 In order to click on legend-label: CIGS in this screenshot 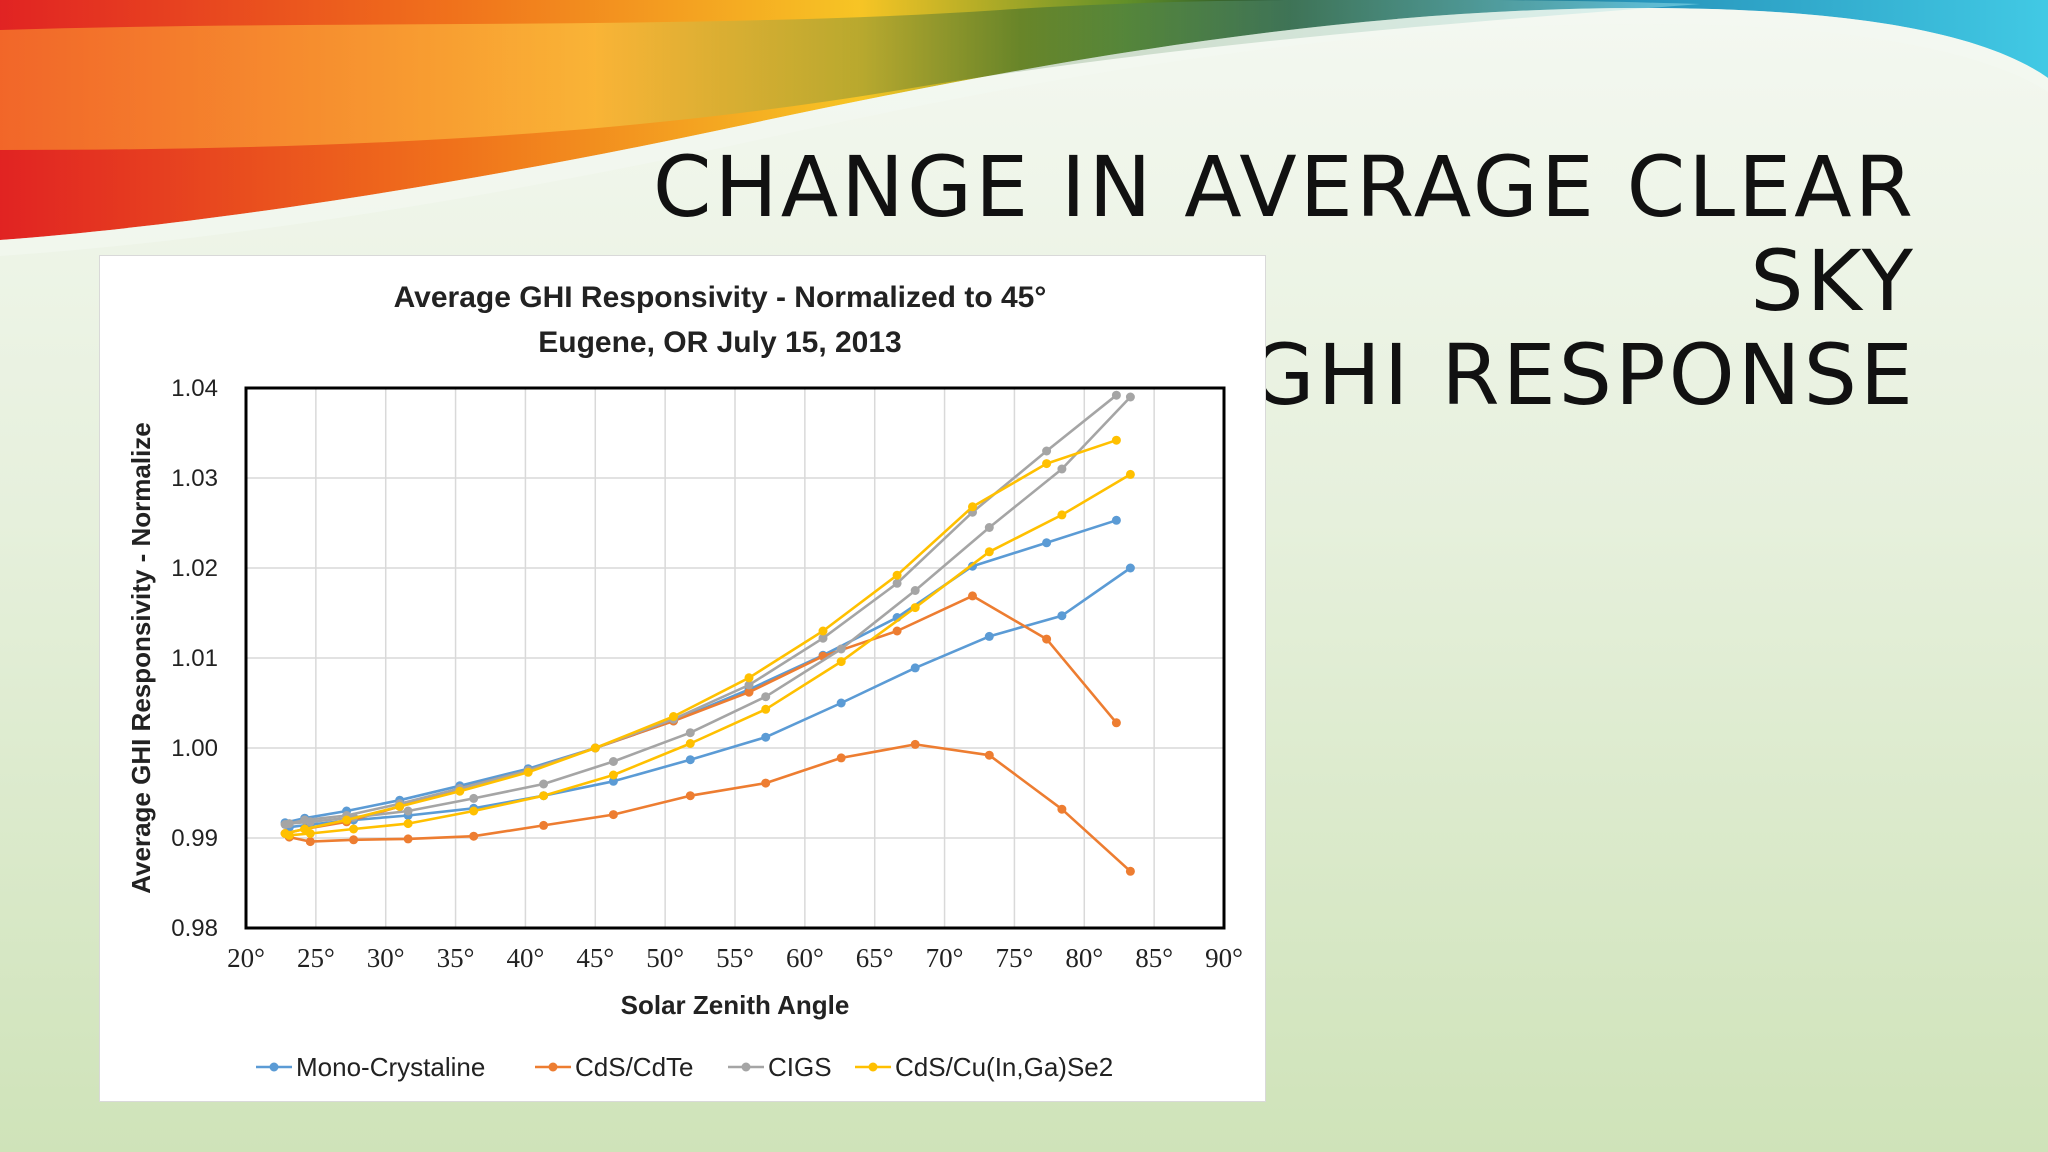, I will do `click(800, 1067)`.